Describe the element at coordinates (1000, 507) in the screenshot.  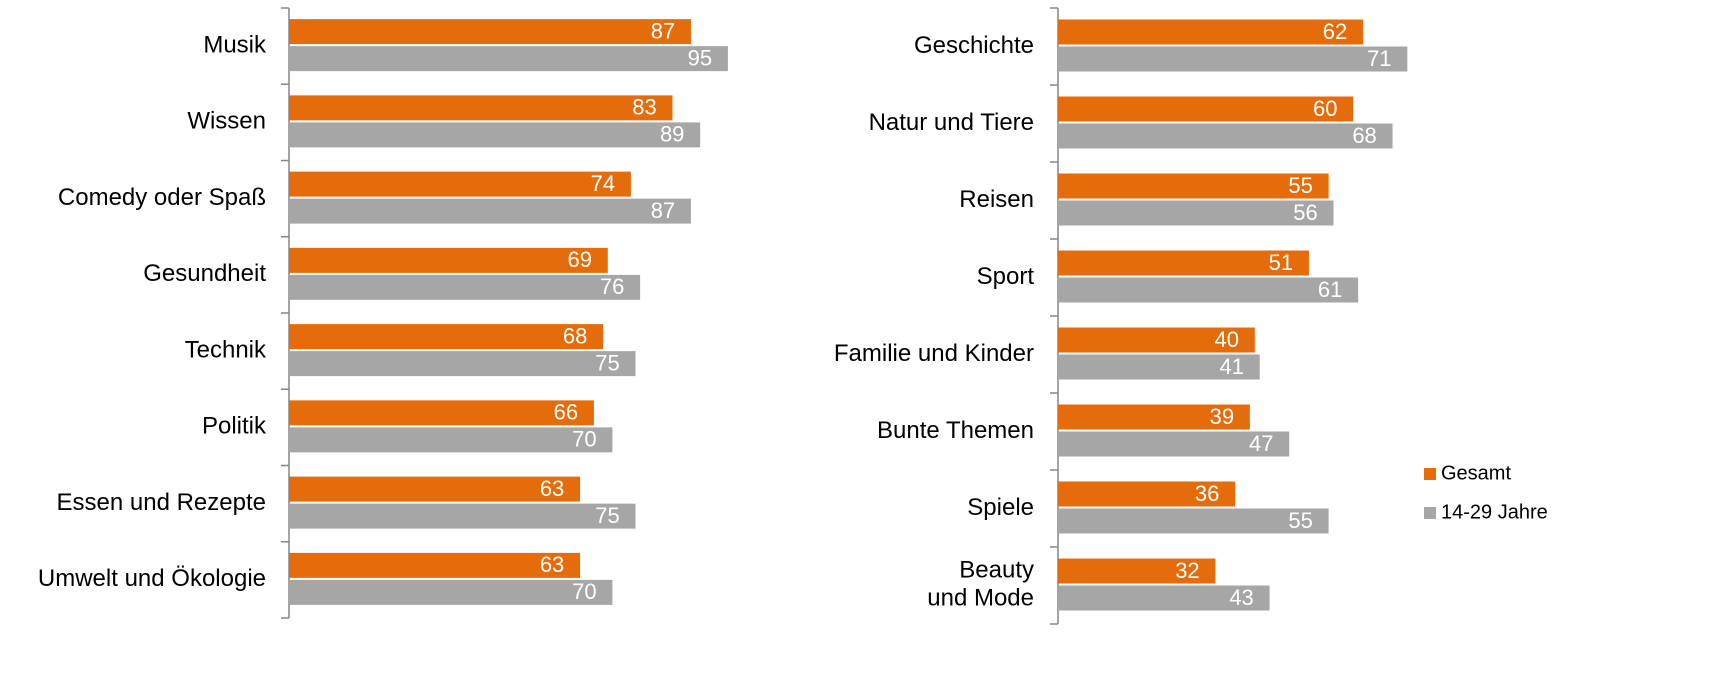
I see `category-label: Spiele` at that location.